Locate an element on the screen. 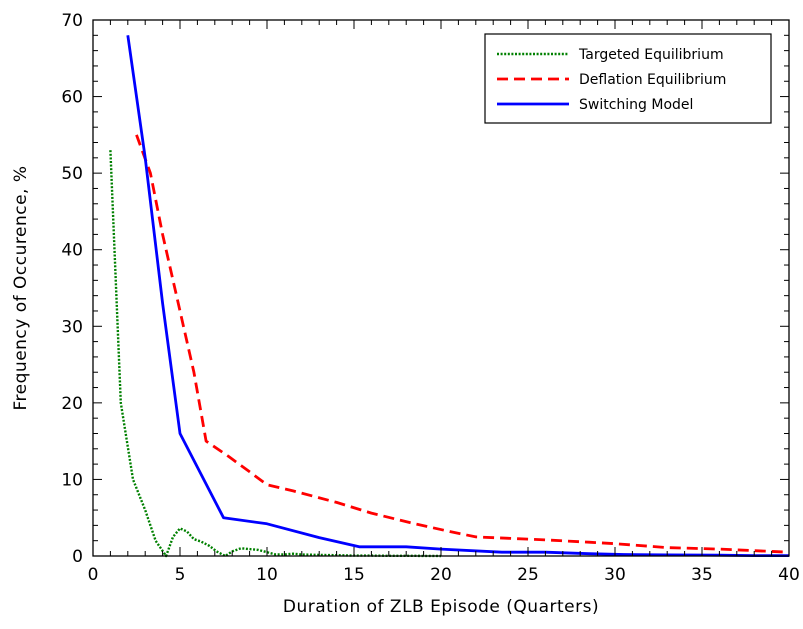 This screenshot has height=629, width=803. x-tick-label: 40 is located at coordinates (789, 575).